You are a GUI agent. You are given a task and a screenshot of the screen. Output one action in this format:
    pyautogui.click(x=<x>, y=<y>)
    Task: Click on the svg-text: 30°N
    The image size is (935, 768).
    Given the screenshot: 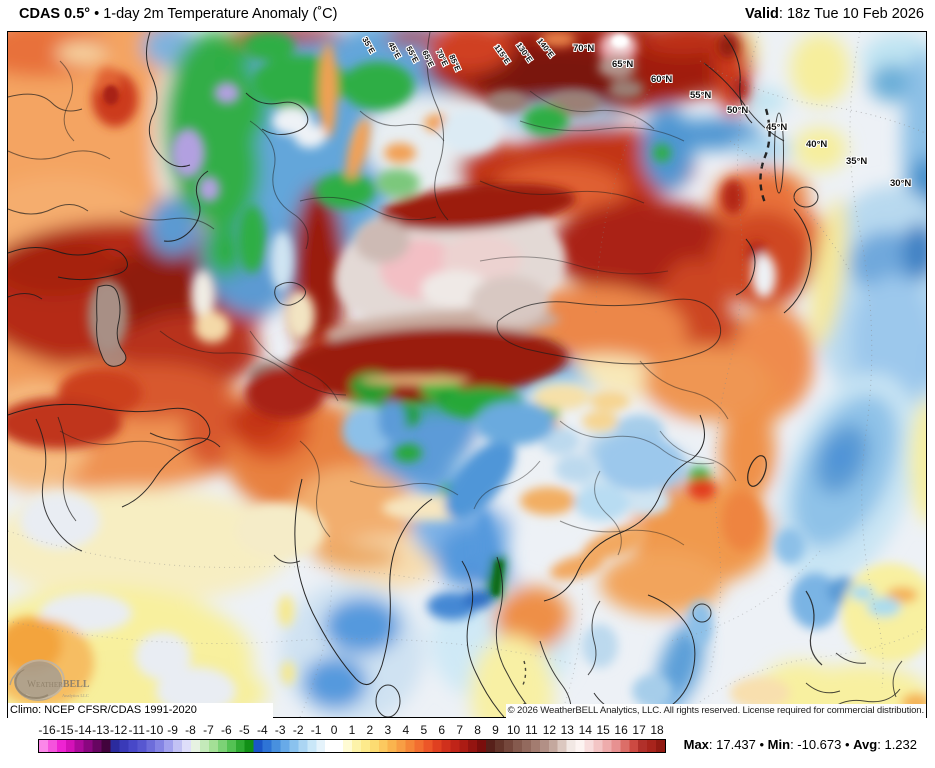 What is the action you would take?
    pyautogui.click(x=900, y=183)
    